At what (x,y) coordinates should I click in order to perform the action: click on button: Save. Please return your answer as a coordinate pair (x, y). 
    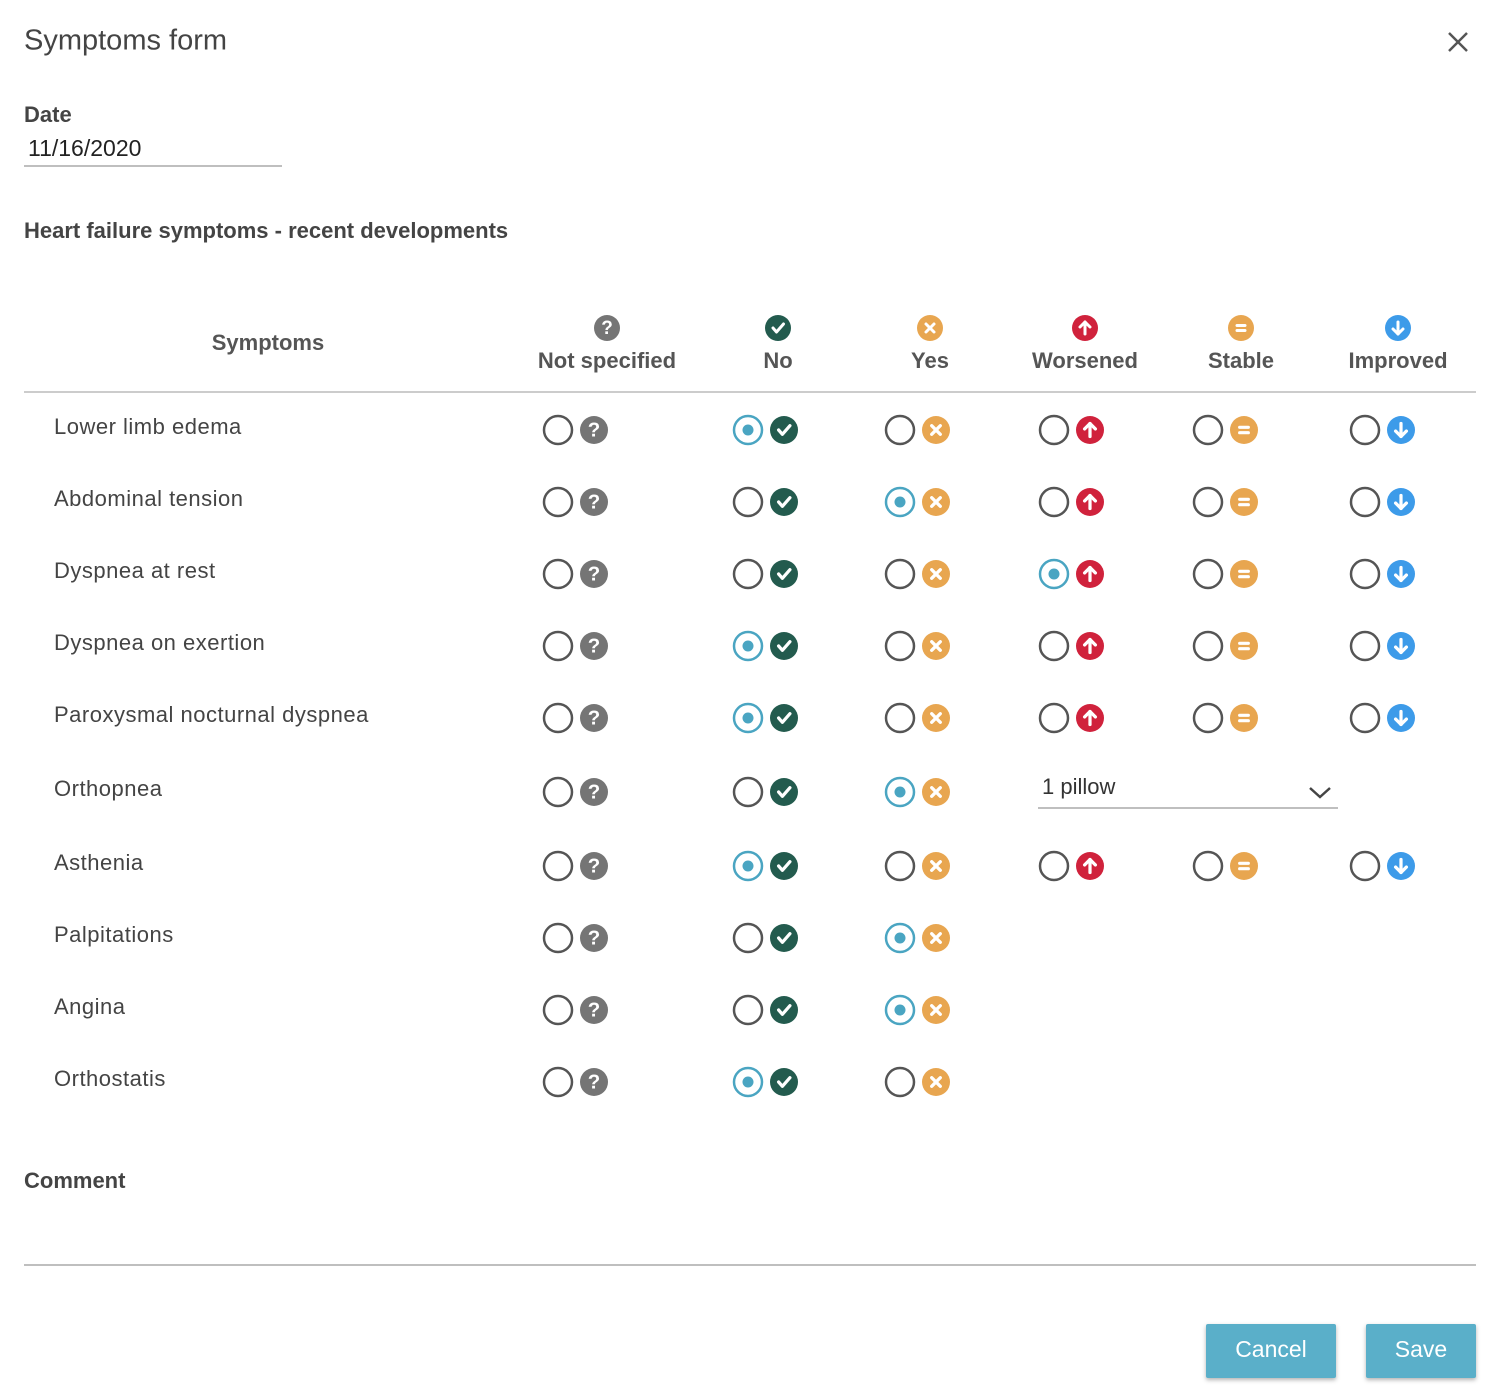
    Looking at the image, I should click on (1421, 1351).